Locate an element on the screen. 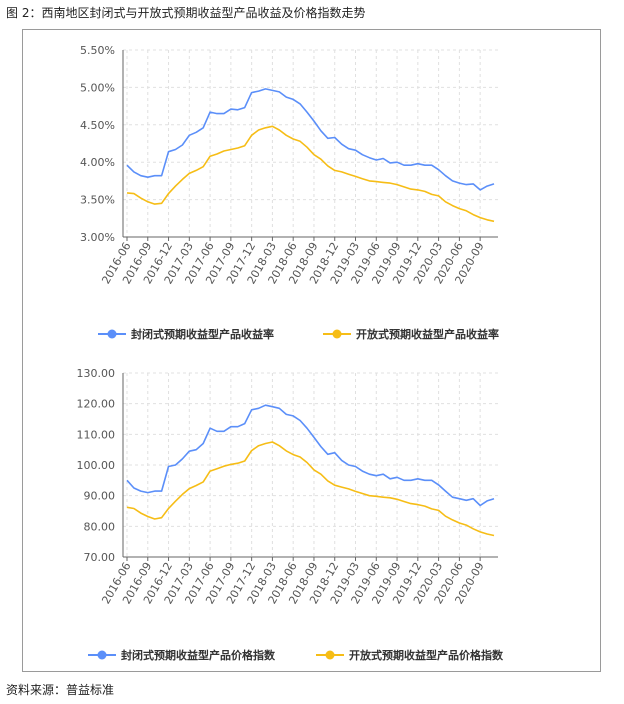 The width and height of the screenshot is (624, 704). legend-label: 开放式预期收益型产品收益率 is located at coordinates (427, 334).